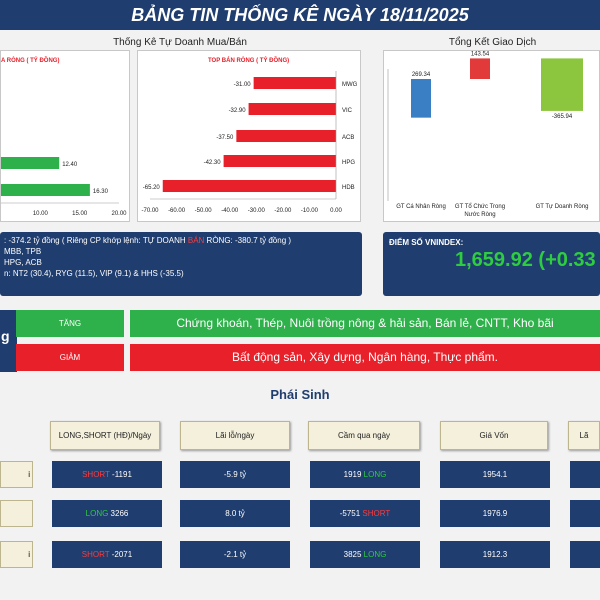  What do you see at coordinates (352, 474) in the screenshot?
I see `hold-value-1: 1919` at bounding box center [352, 474].